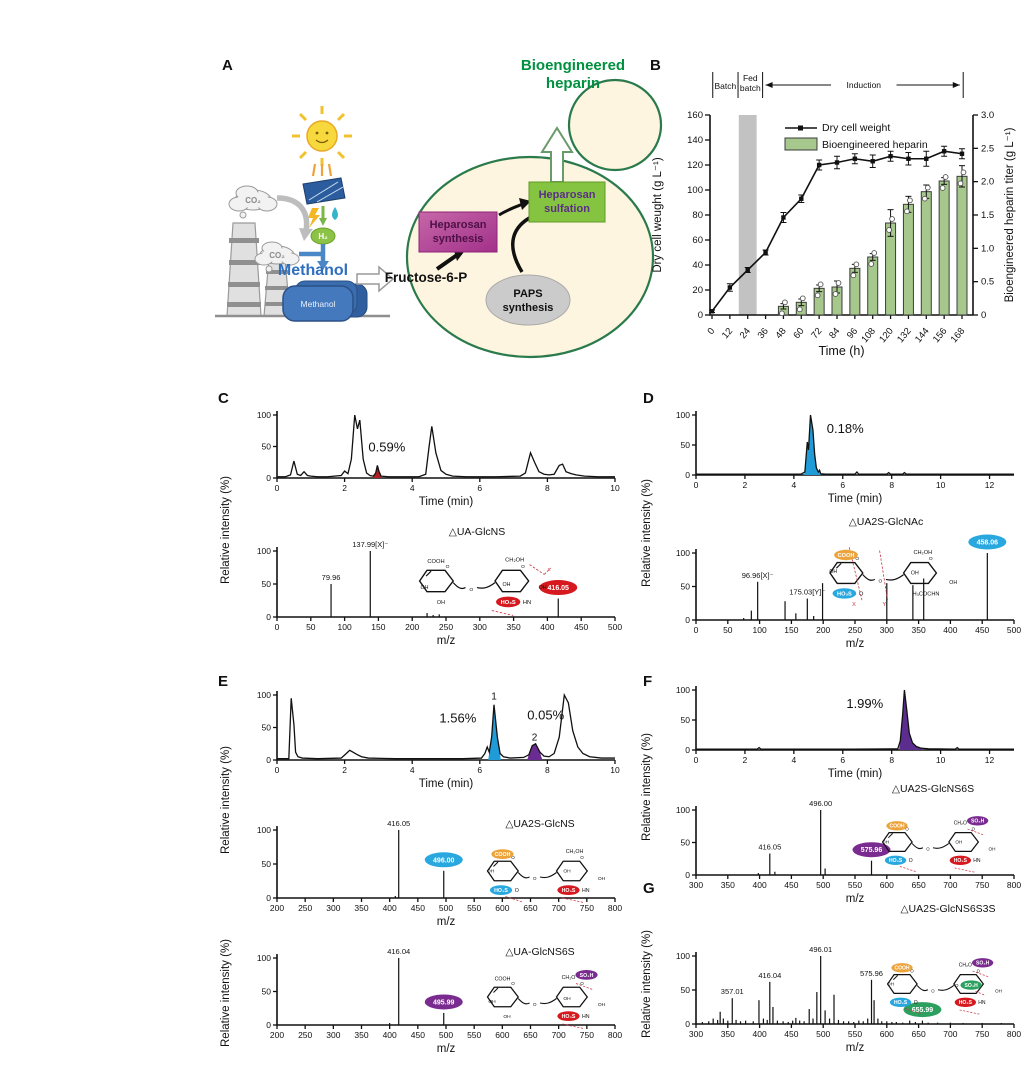 The width and height of the screenshot is (1024, 1065). I want to click on svg-text: 36, so click(763, 333).